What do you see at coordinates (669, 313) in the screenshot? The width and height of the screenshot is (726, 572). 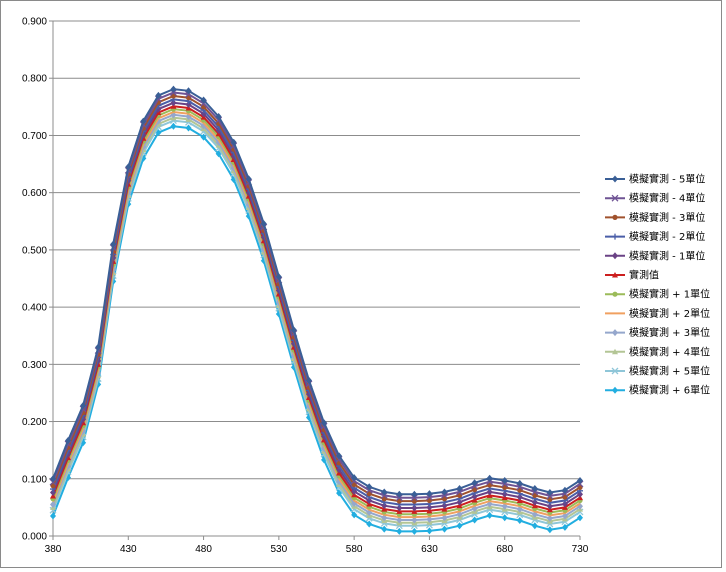 I see `legend-label: 模擬實測 + 2單位` at bounding box center [669, 313].